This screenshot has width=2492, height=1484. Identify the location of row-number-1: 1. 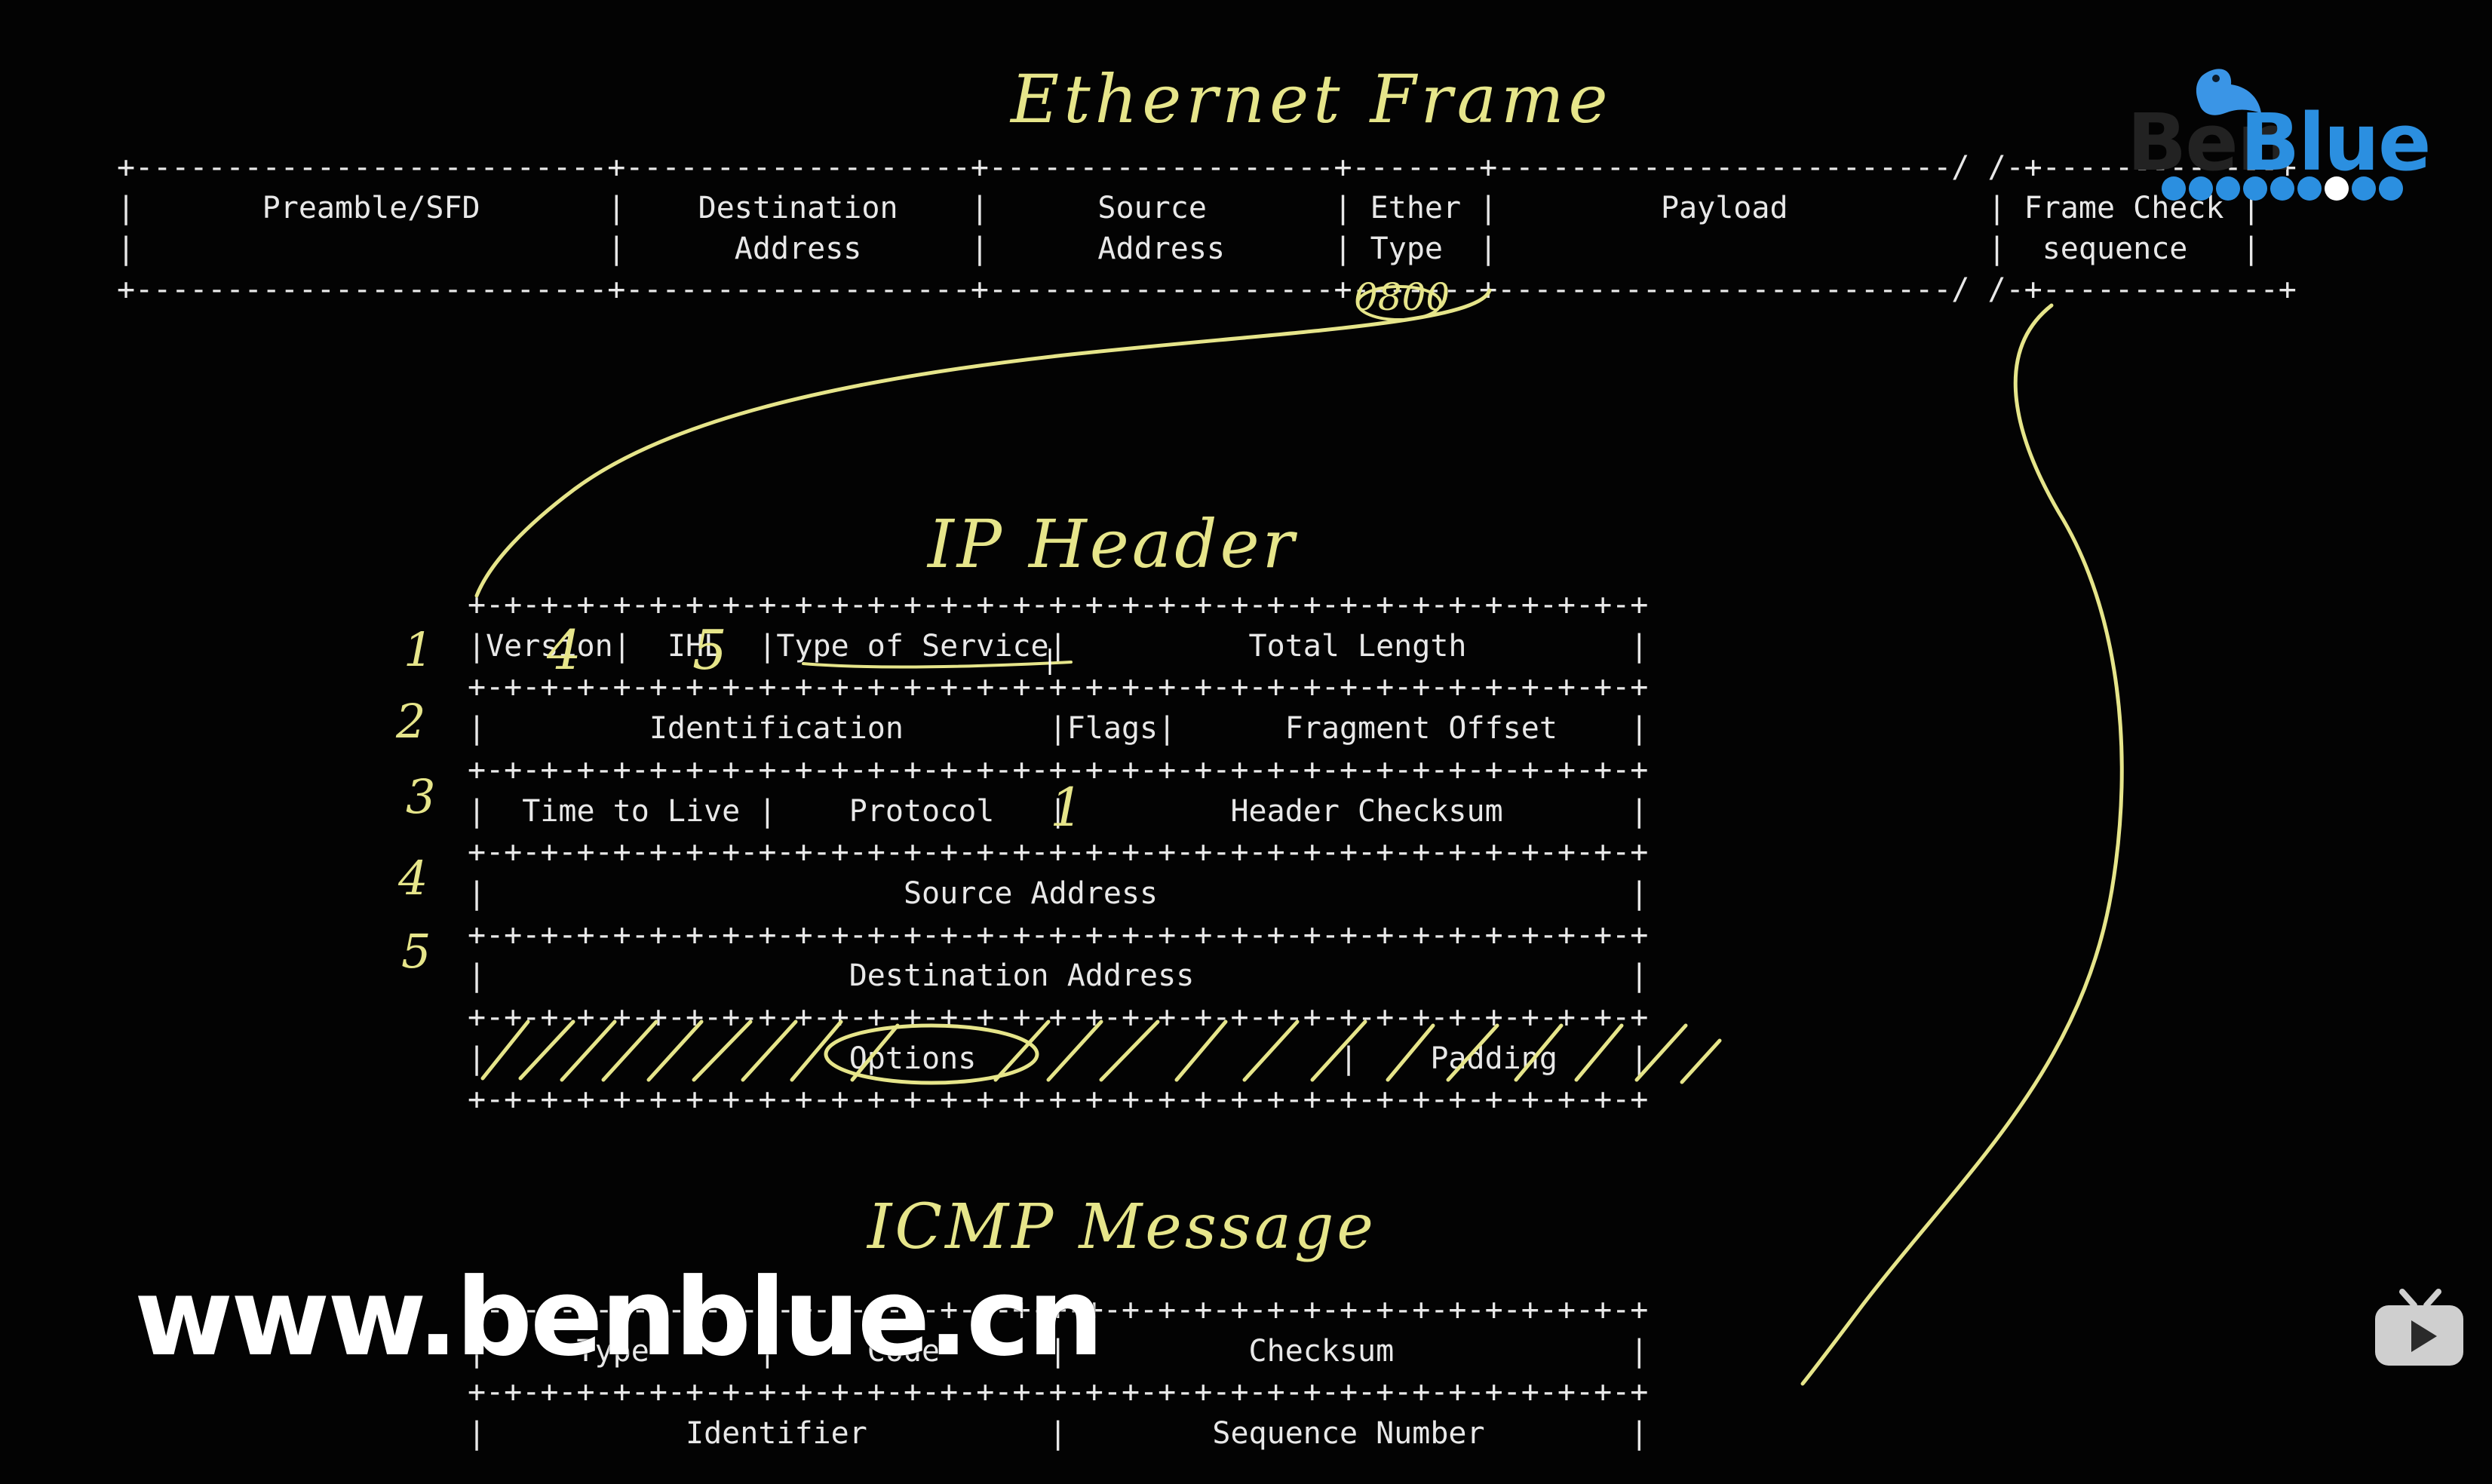
(418, 649).